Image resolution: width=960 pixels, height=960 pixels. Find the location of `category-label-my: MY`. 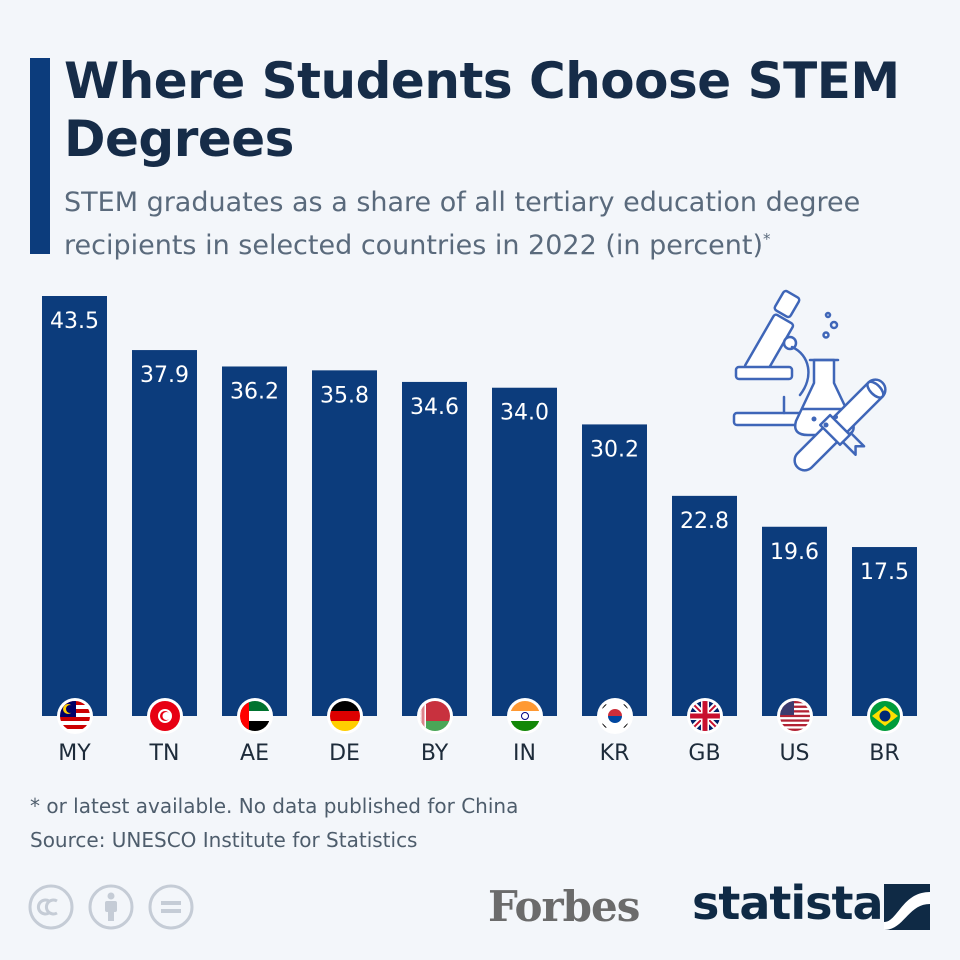

category-label-my: MY is located at coordinates (74, 753).